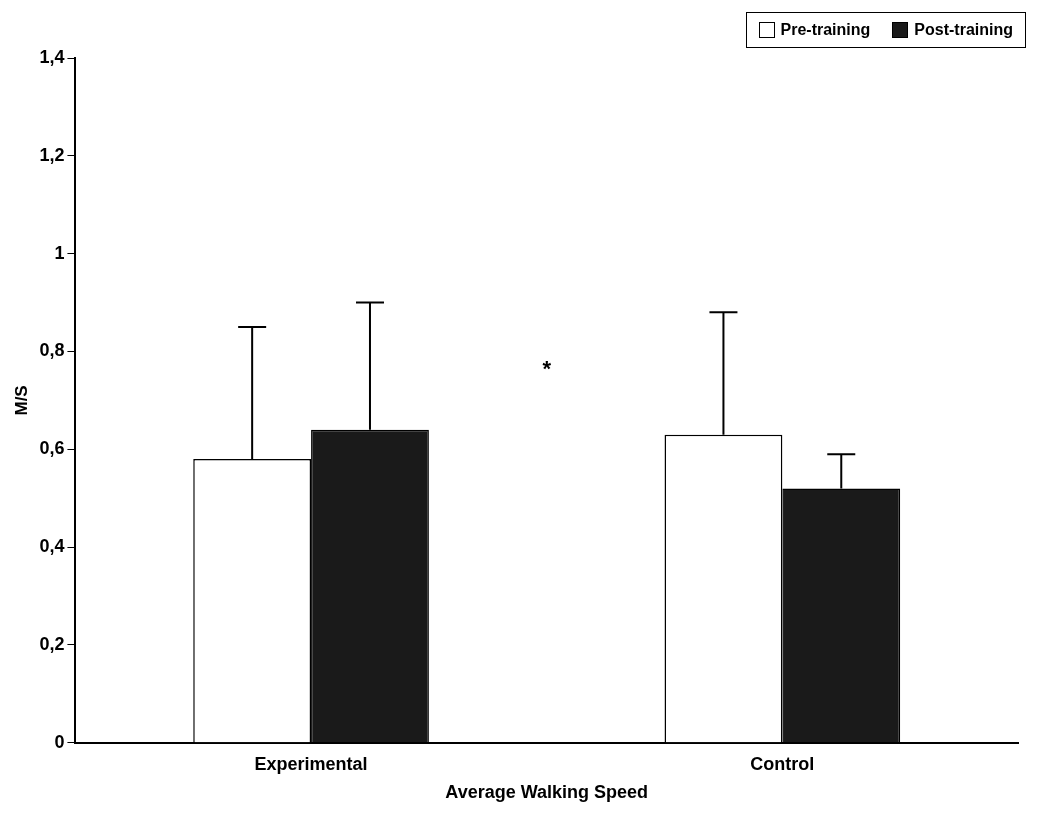 This screenshot has height=823, width=1046. Describe the element at coordinates (52, 448) in the screenshot. I see `y-tick-label: 0,6` at that location.